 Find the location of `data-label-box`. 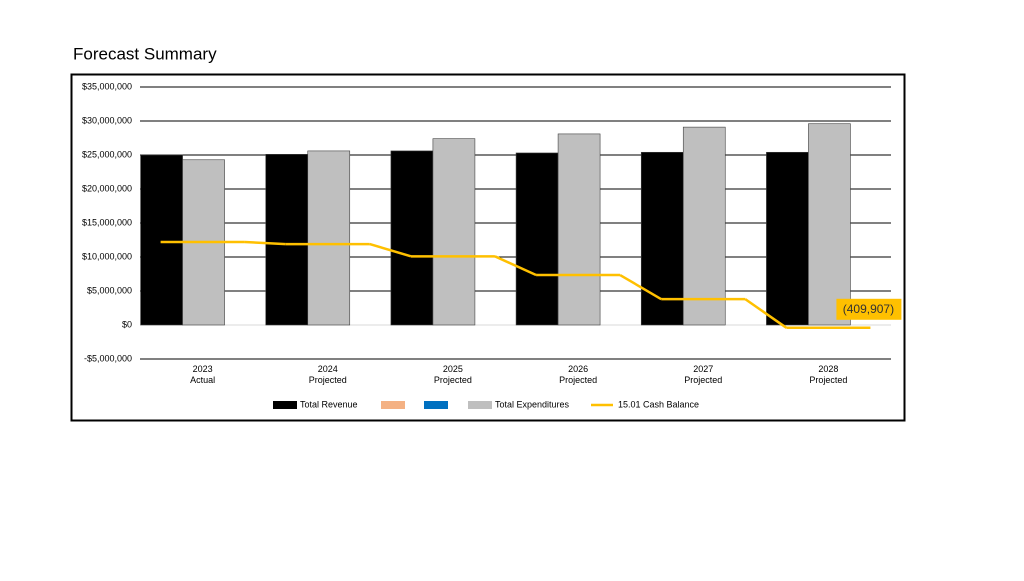

data-label-box is located at coordinates (869, 309).